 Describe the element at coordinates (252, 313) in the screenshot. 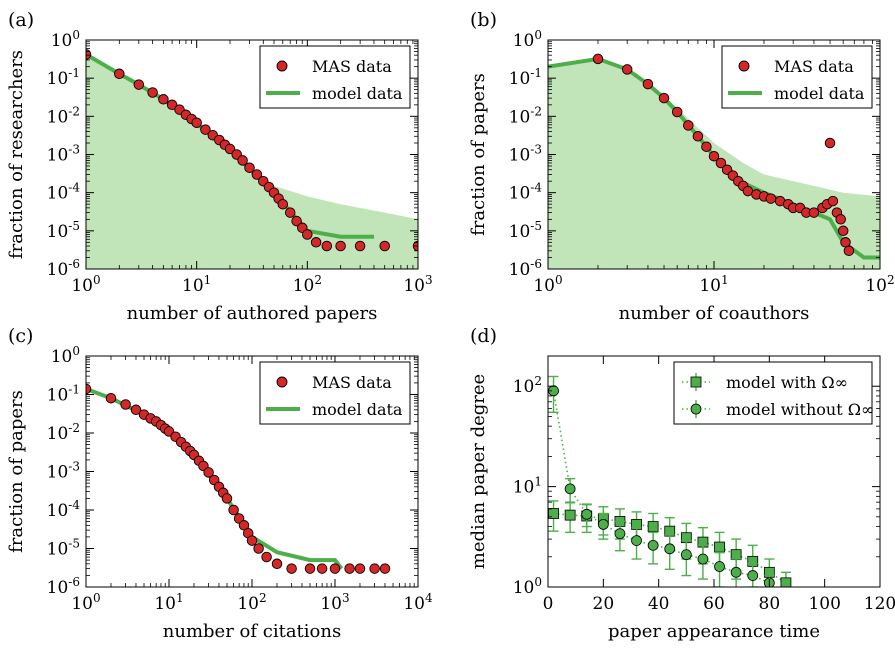

I see `x-axis-label: number of authored papers` at that location.